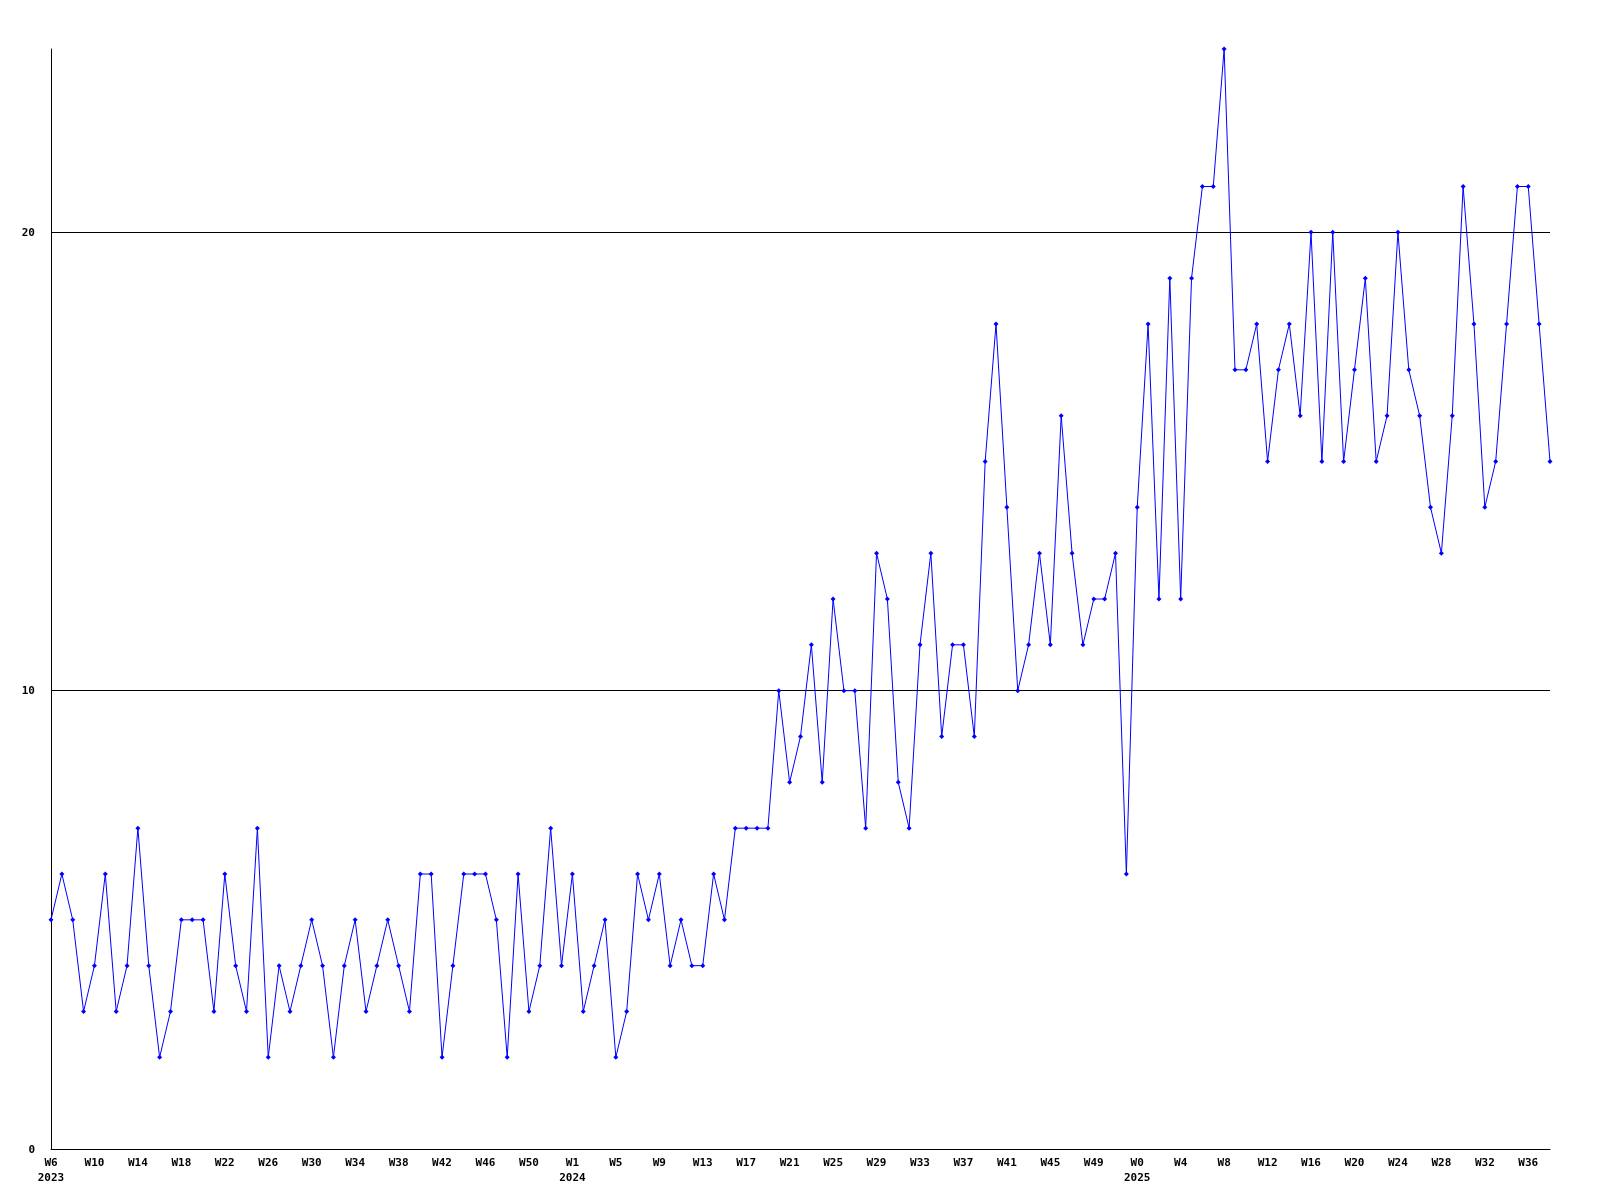 Image resolution: width=1600 pixels, height=1200 pixels. I want to click on x-tick-label: W4, so click(1181, 1162).